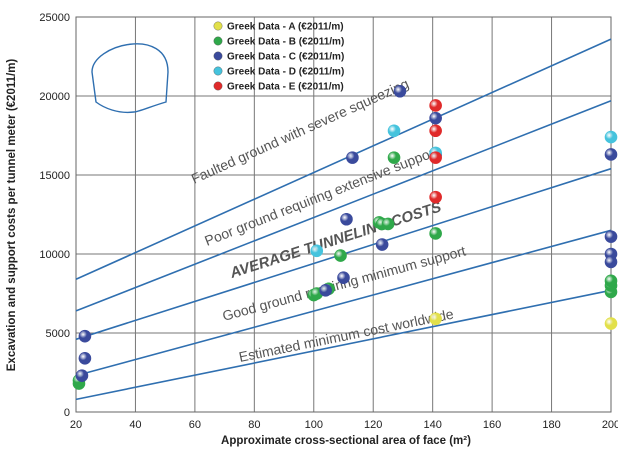 The width and height of the screenshot is (618, 452). I want to click on x-tick-label: 40, so click(135, 425).